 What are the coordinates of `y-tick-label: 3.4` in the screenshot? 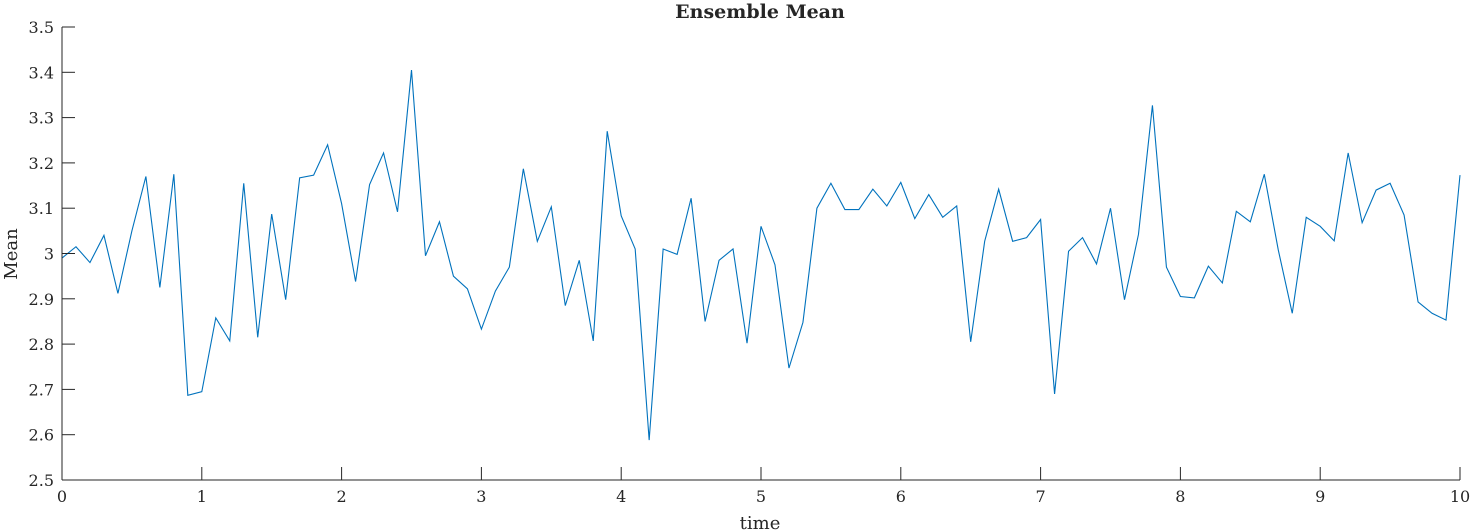 It's located at (41, 72).